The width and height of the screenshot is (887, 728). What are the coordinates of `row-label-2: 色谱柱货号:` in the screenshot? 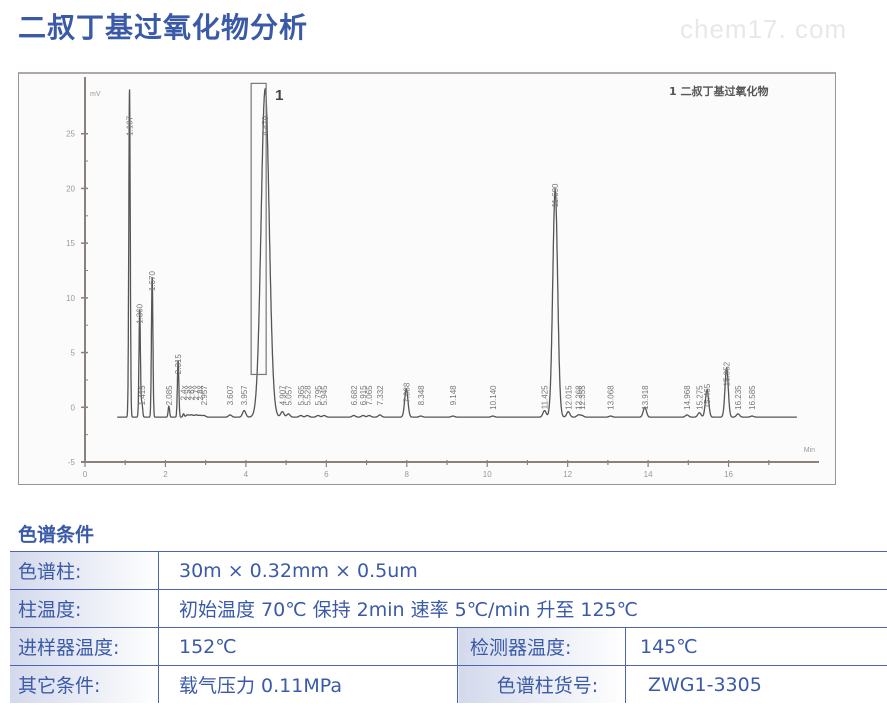 It's located at (541, 684).